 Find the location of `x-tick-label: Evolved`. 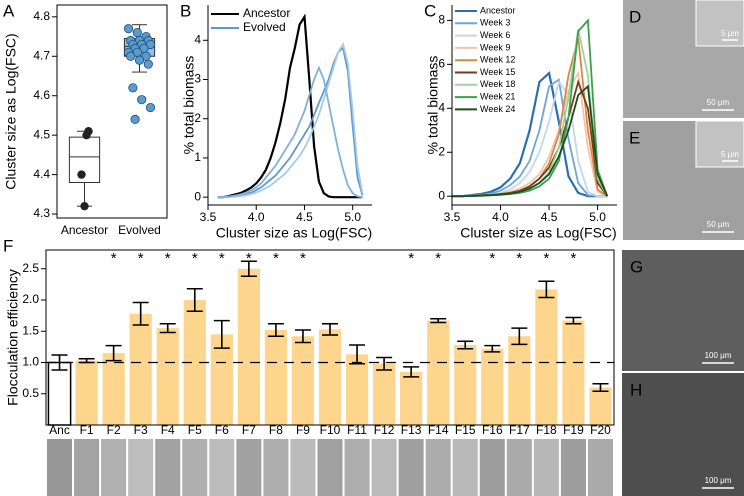

x-tick-label: Evolved is located at coordinates (139, 230).